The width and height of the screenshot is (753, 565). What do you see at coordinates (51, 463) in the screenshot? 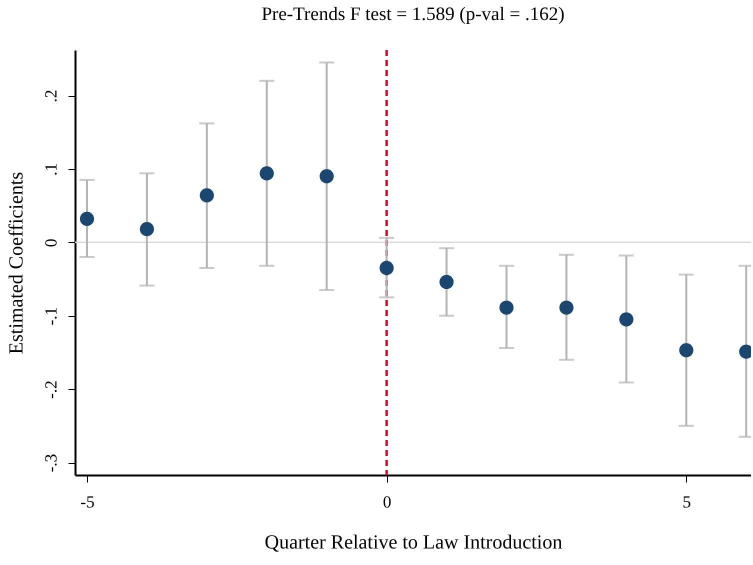
I see `y-tick-label: -.3` at bounding box center [51, 463].